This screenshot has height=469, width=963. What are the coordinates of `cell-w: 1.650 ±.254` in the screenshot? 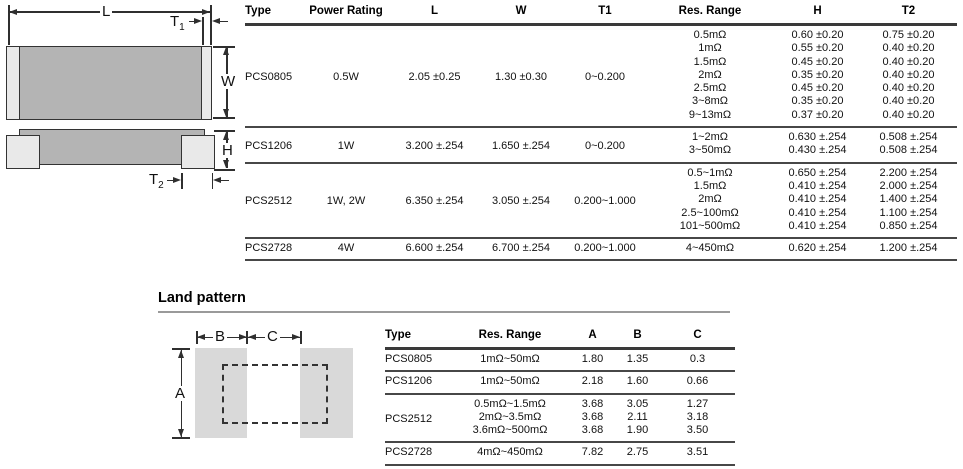 It's located at (521, 145).